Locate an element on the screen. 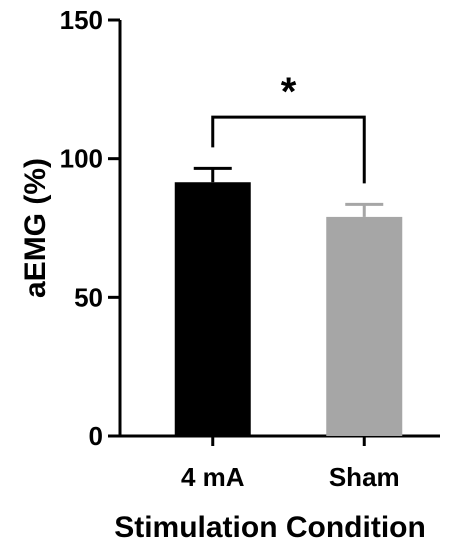 Image resolution: width=452 pixels, height=550 pixels. x-tick-label: Sham is located at coordinates (364, 477).